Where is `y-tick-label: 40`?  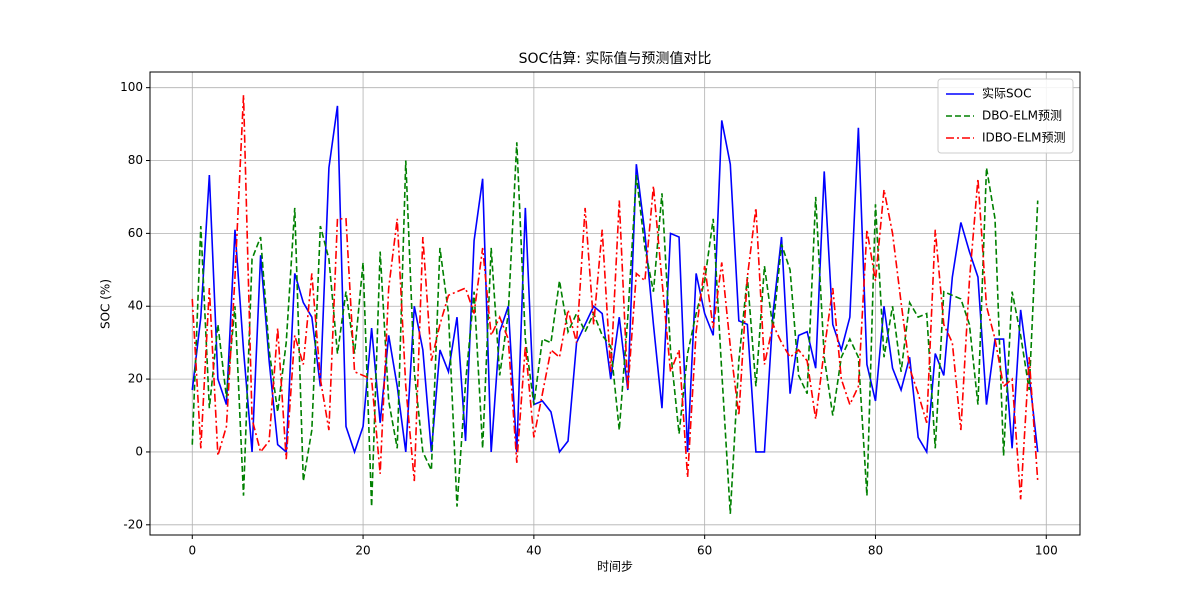
y-tick-label: 40 is located at coordinates (135, 306).